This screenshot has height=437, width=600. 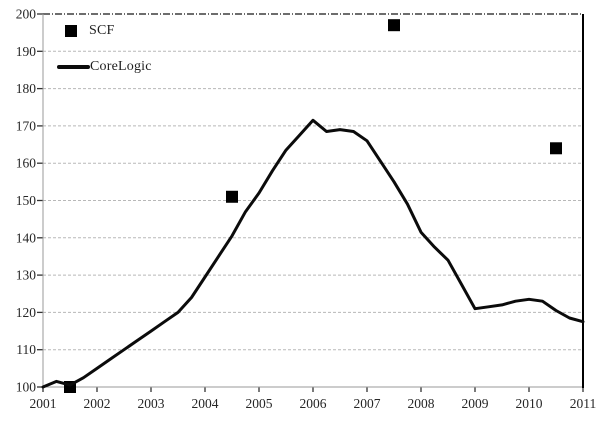 I want to click on y-tick-label: 130, so click(x=26, y=275).